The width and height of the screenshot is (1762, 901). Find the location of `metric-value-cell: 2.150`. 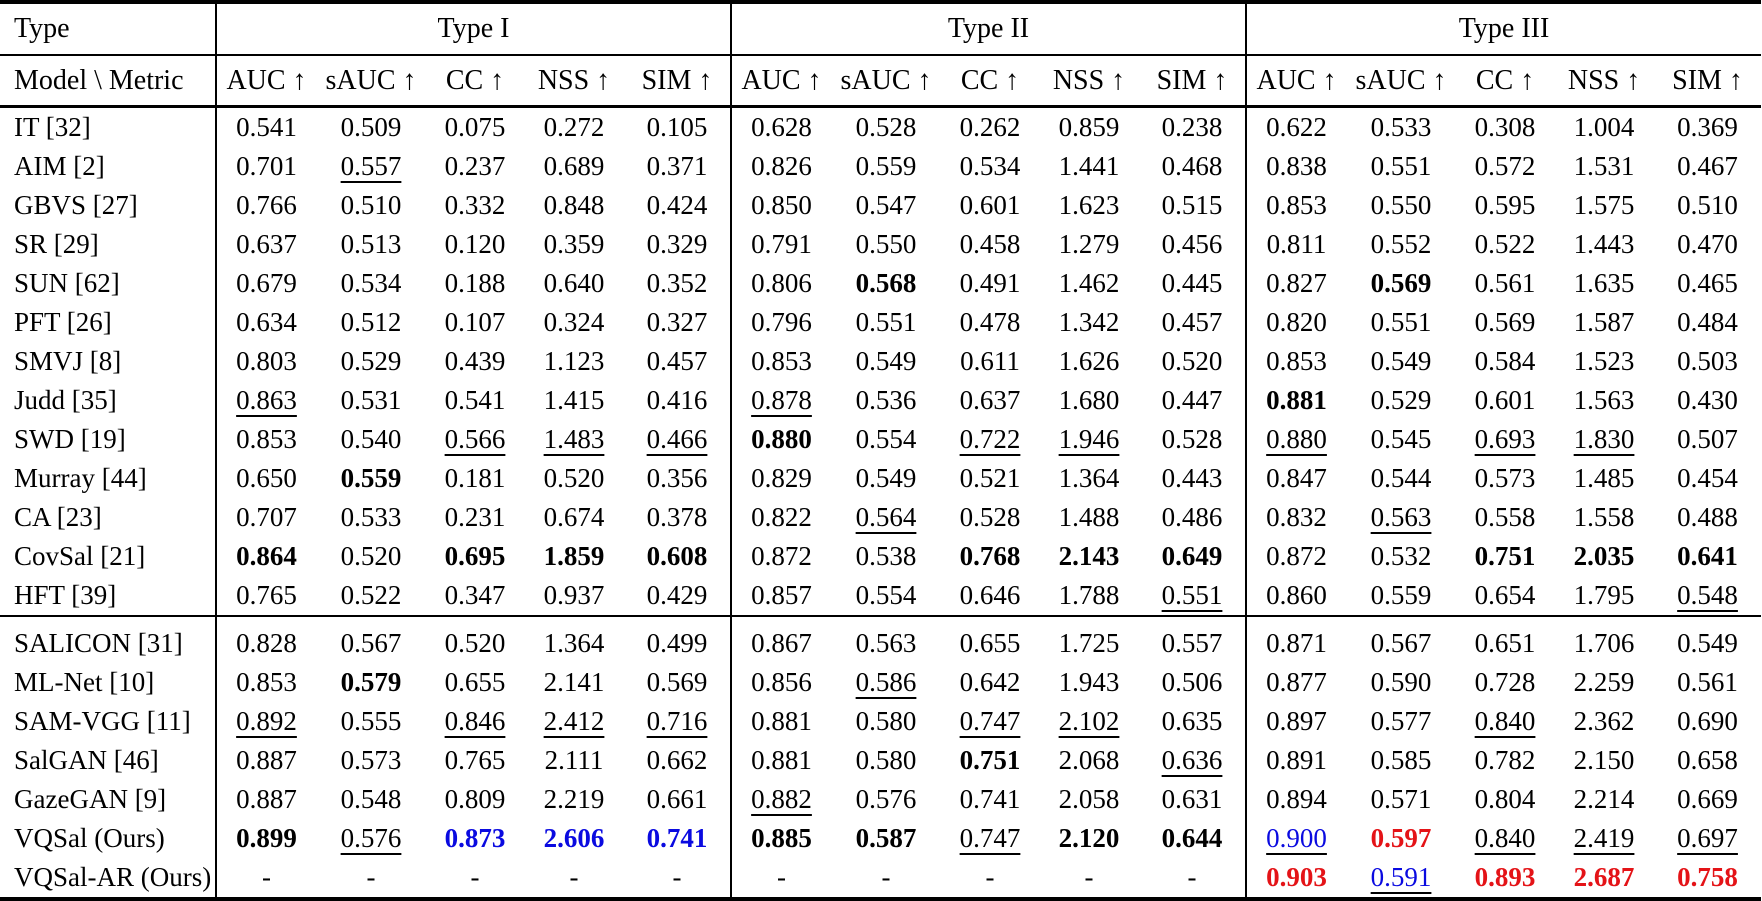

metric-value-cell: 2.150 is located at coordinates (1604, 760).